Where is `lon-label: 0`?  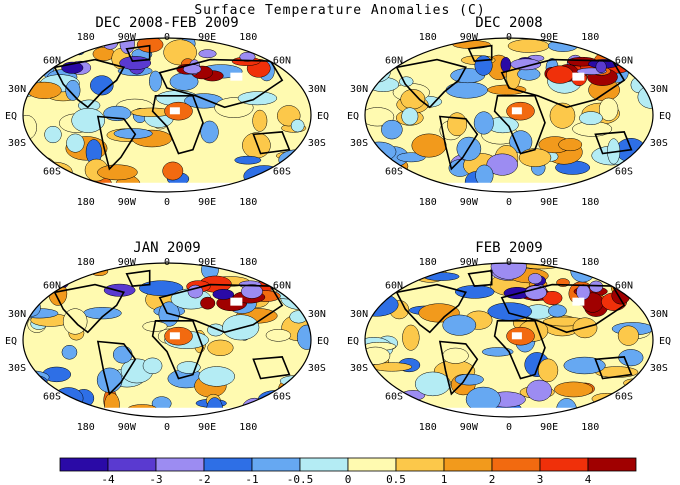 lon-label: 0 is located at coordinates (509, 427).